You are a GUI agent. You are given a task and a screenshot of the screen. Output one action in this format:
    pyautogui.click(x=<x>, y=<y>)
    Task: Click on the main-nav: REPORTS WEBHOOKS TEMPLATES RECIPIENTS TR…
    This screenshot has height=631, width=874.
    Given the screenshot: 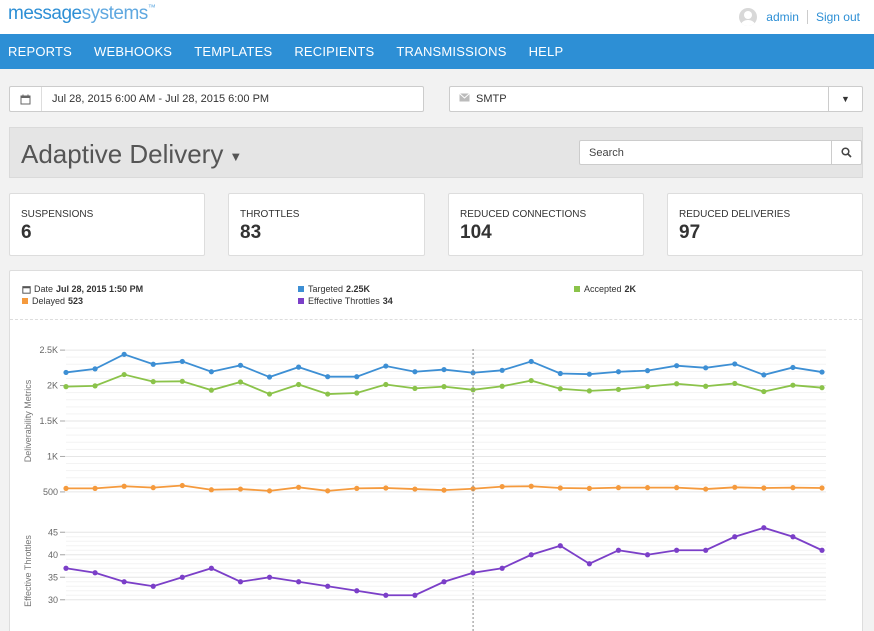 What is the action you would take?
    pyautogui.click(x=437, y=51)
    